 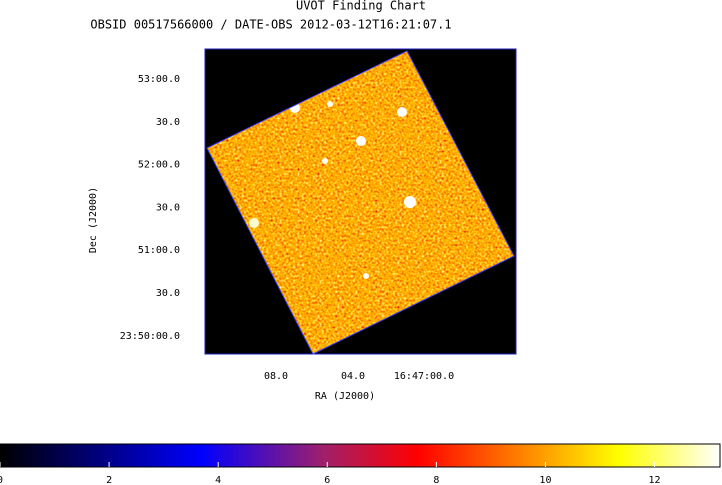 I want to click on x-tick-label: 04.0, so click(x=353, y=376).